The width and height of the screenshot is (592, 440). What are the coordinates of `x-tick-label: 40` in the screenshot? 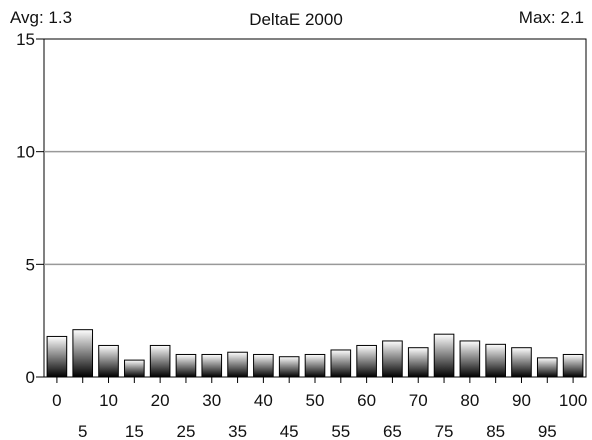 It's located at (263, 400).